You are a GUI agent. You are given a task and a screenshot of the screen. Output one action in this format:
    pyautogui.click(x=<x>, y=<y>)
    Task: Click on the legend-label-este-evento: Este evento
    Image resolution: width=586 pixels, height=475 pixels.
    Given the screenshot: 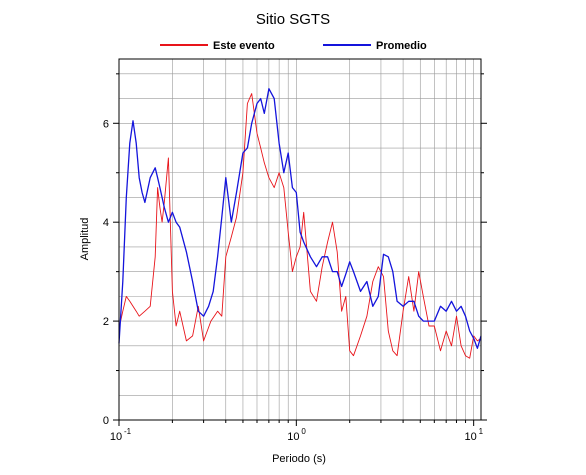 What is the action you would take?
    pyautogui.click(x=244, y=46)
    